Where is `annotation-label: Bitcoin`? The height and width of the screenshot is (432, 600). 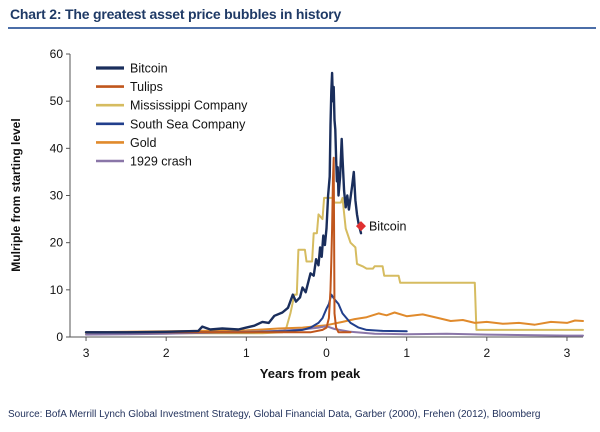 annotation-label: Bitcoin is located at coordinates (388, 227).